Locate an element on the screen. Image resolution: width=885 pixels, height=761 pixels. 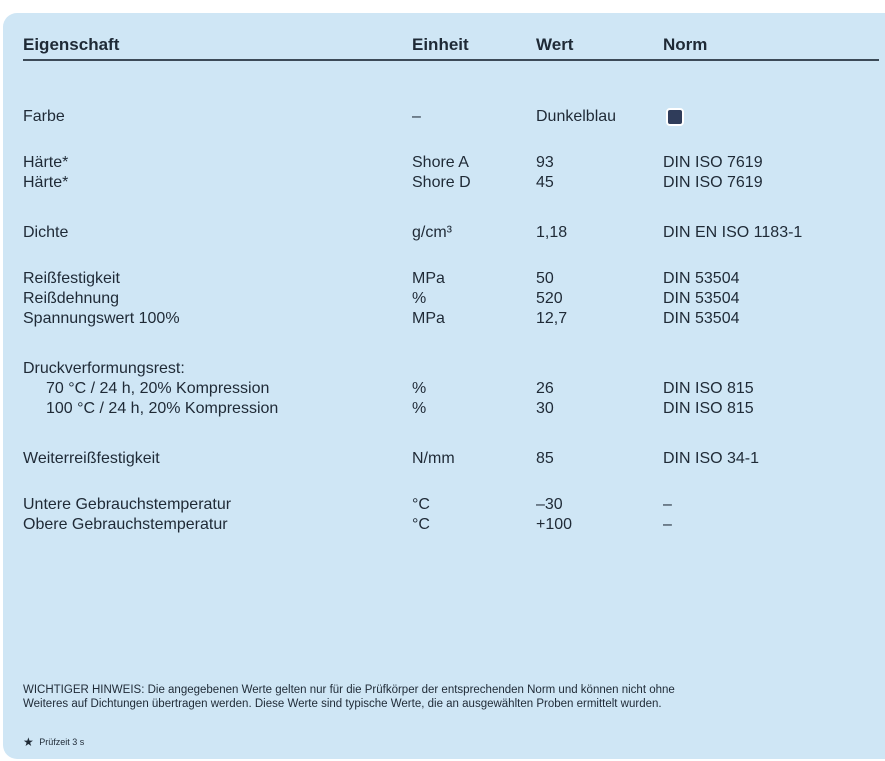
header-property: Eigenschaft is located at coordinates (71, 44).